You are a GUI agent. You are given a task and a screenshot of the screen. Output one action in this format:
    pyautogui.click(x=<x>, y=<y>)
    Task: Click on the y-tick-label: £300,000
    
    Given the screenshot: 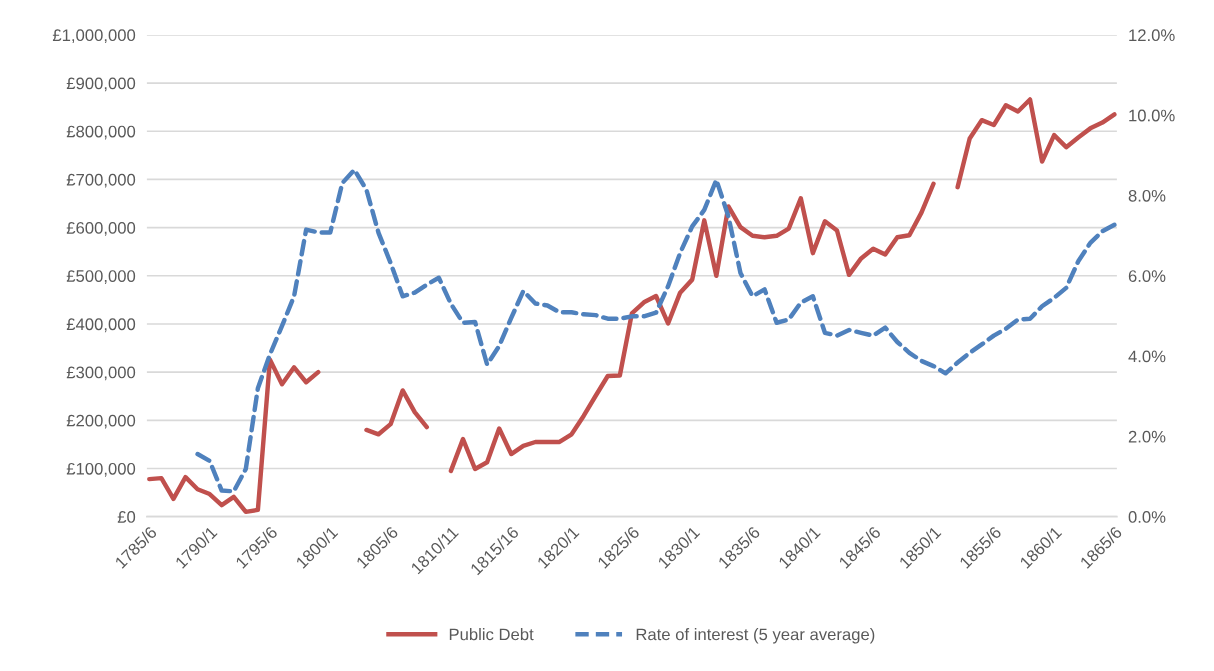 What is the action you would take?
    pyautogui.click(x=101, y=373)
    